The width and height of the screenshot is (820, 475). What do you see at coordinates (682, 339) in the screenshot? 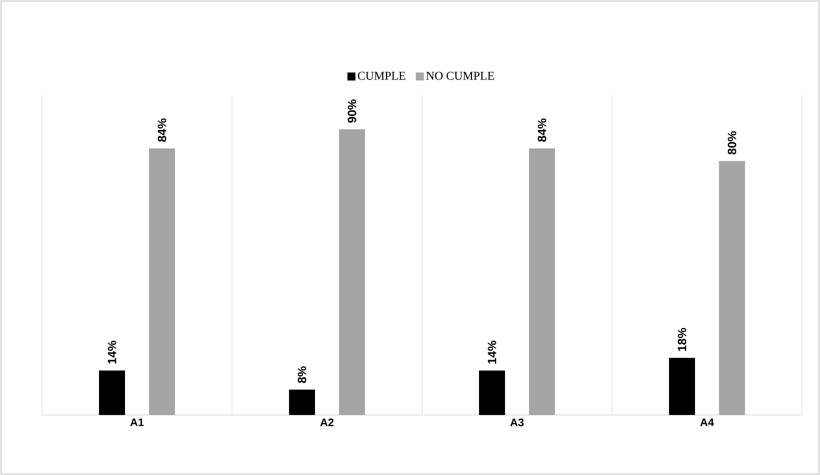
I see `data-label: 18%` at bounding box center [682, 339].